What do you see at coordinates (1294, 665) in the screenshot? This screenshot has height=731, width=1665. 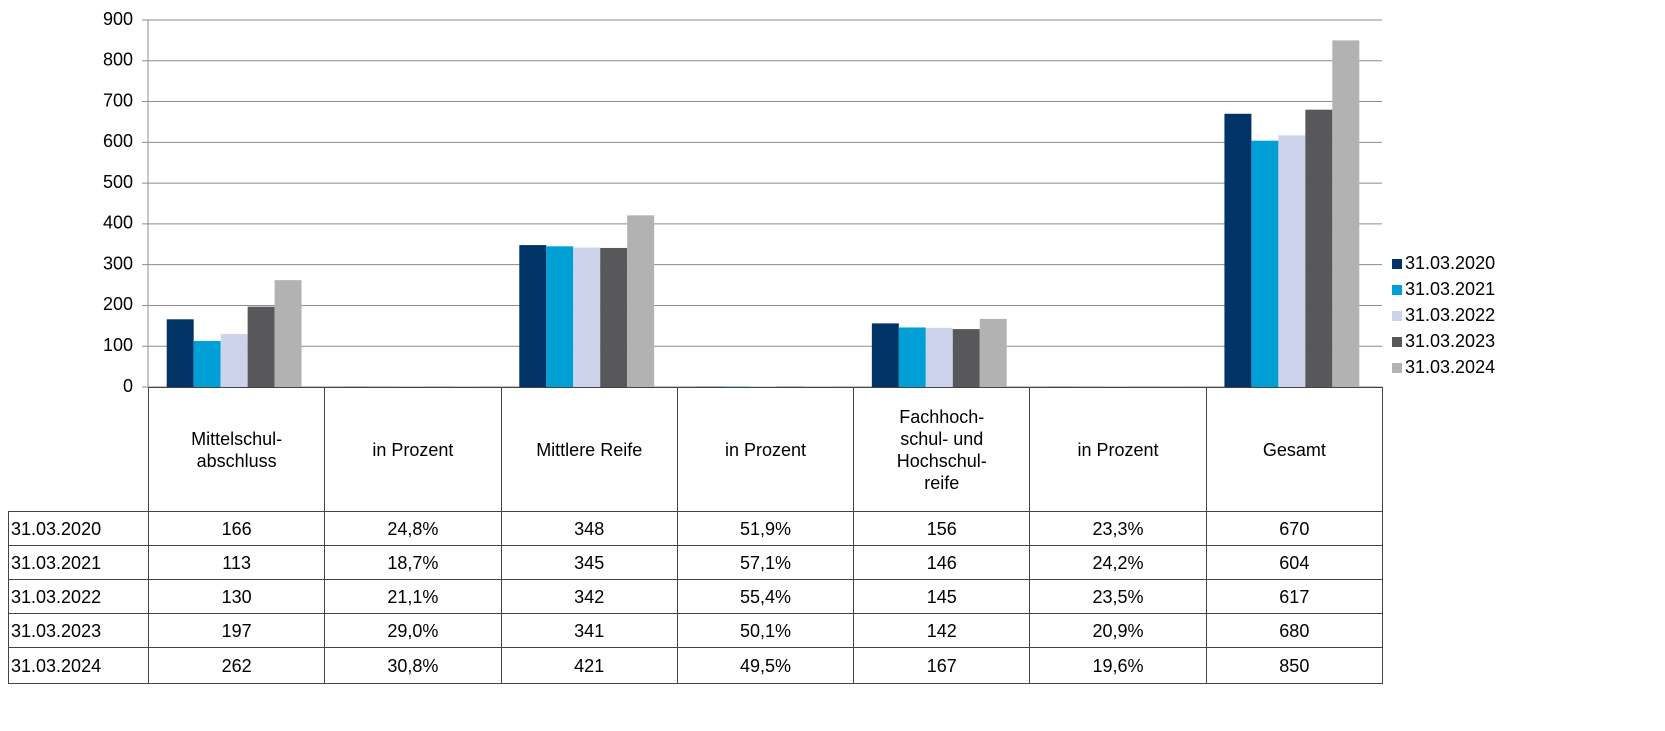 I see `table-cell: 850` at bounding box center [1294, 665].